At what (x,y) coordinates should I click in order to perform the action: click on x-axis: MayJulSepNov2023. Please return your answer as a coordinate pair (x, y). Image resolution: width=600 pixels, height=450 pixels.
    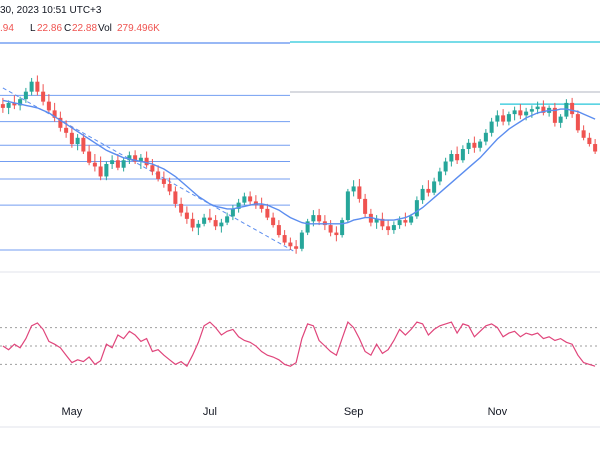
    Looking at the image, I should click on (300, 417).